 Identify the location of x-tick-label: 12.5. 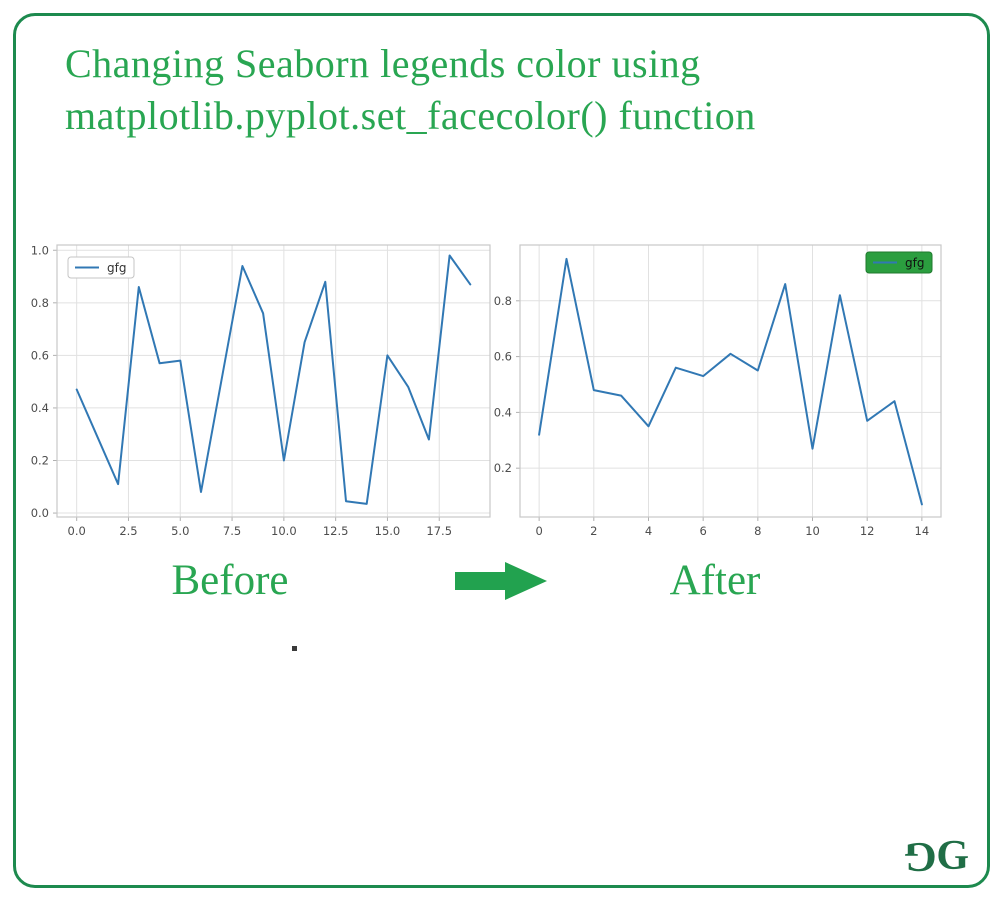
(336, 531).